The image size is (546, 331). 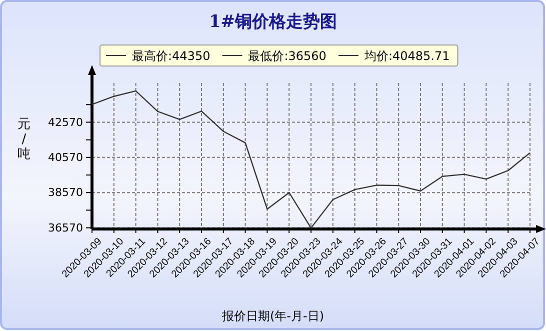 What do you see at coordinates (65, 193) in the screenshot?
I see `y-tick-label: 38570` at bounding box center [65, 193].